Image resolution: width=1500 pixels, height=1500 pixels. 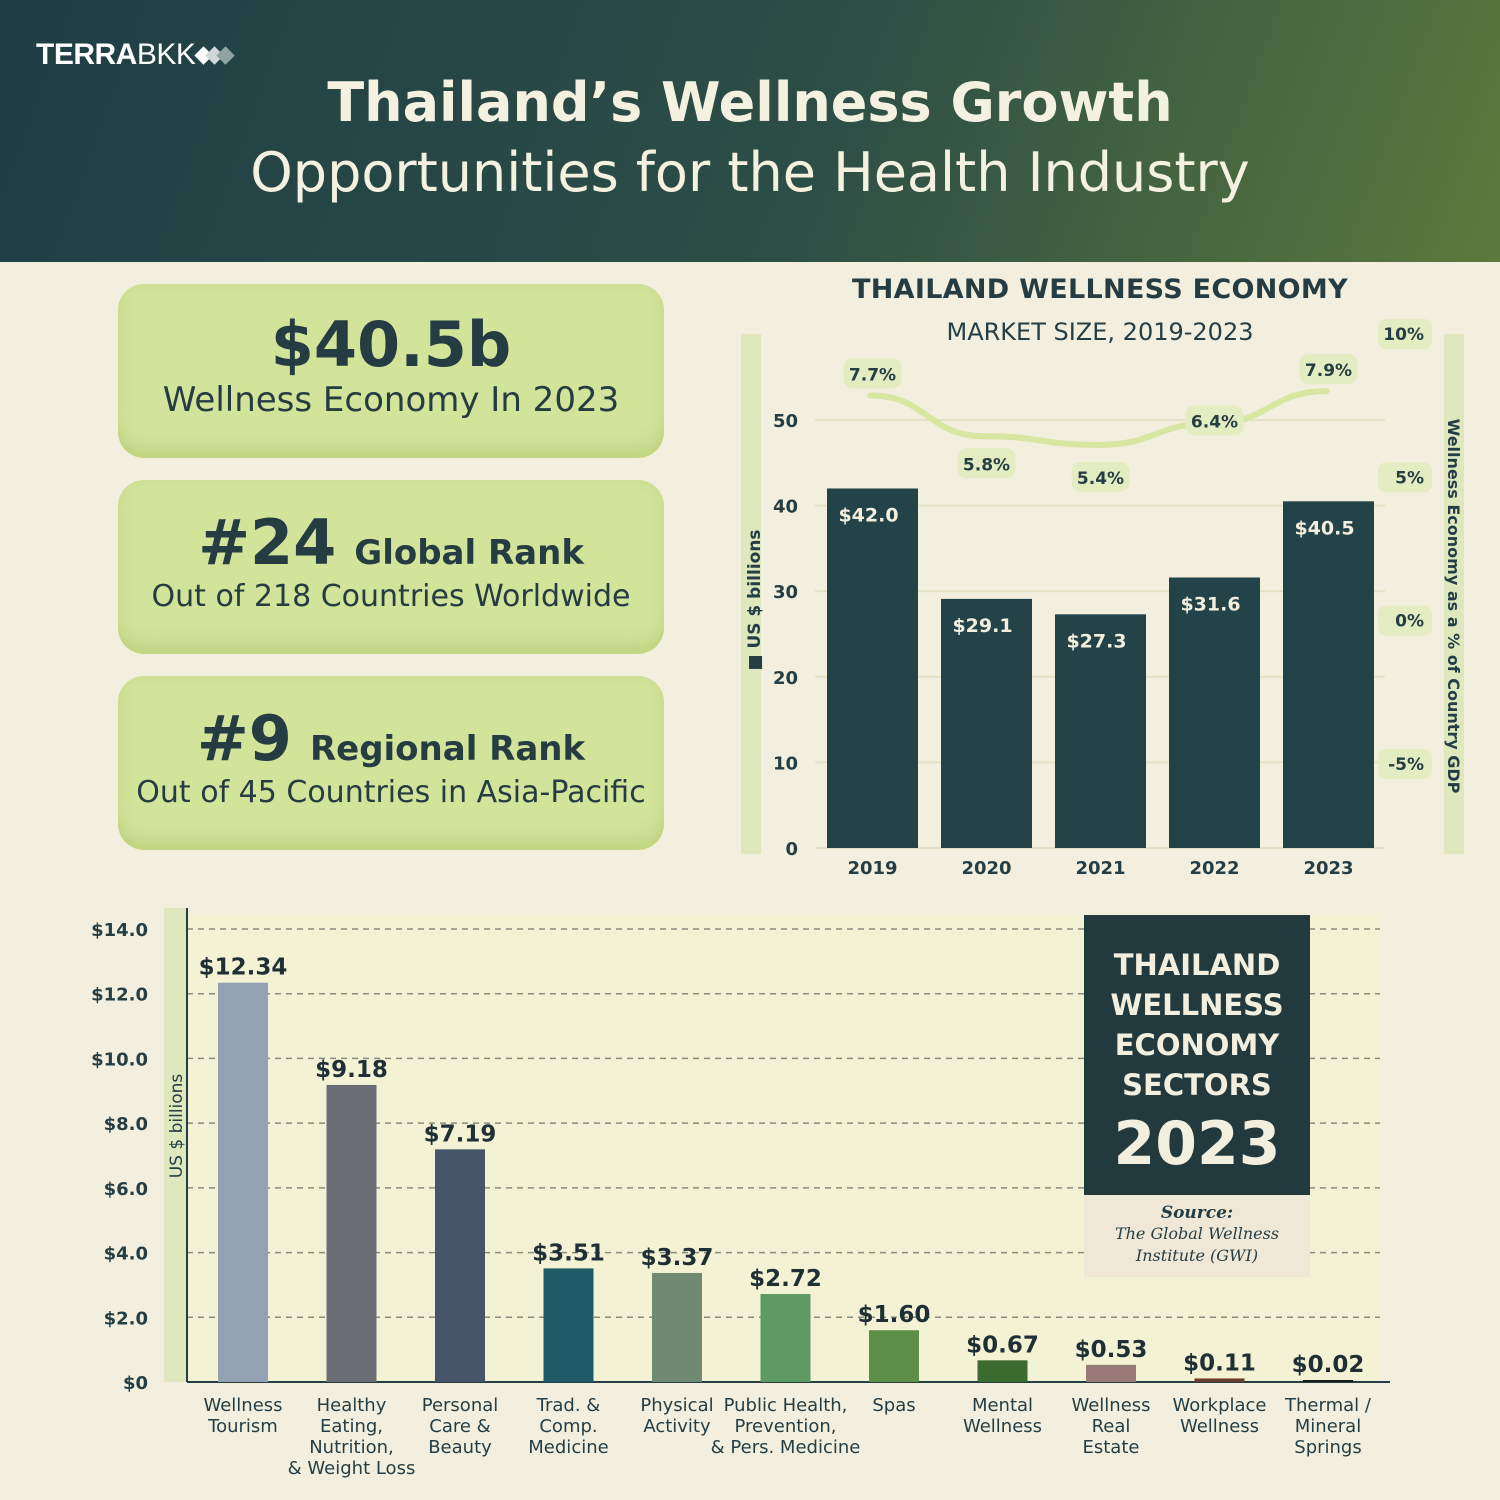 What do you see at coordinates (568, 1447) in the screenshot?
I see `x-tick-label: Medicine` at bounding box center [568, 1447].